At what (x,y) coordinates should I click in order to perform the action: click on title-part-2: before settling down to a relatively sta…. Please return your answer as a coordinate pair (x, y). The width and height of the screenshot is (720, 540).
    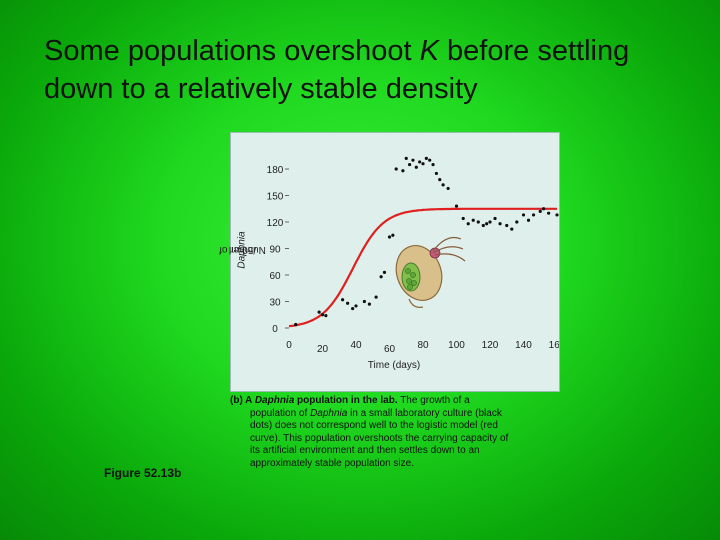
    Looking at the image, I should click on (337, 70).